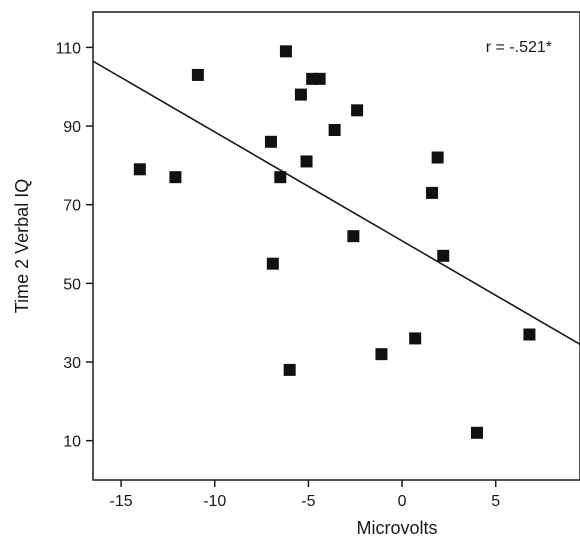  I want to click on x-tick-label: -5, so click(308, 501).